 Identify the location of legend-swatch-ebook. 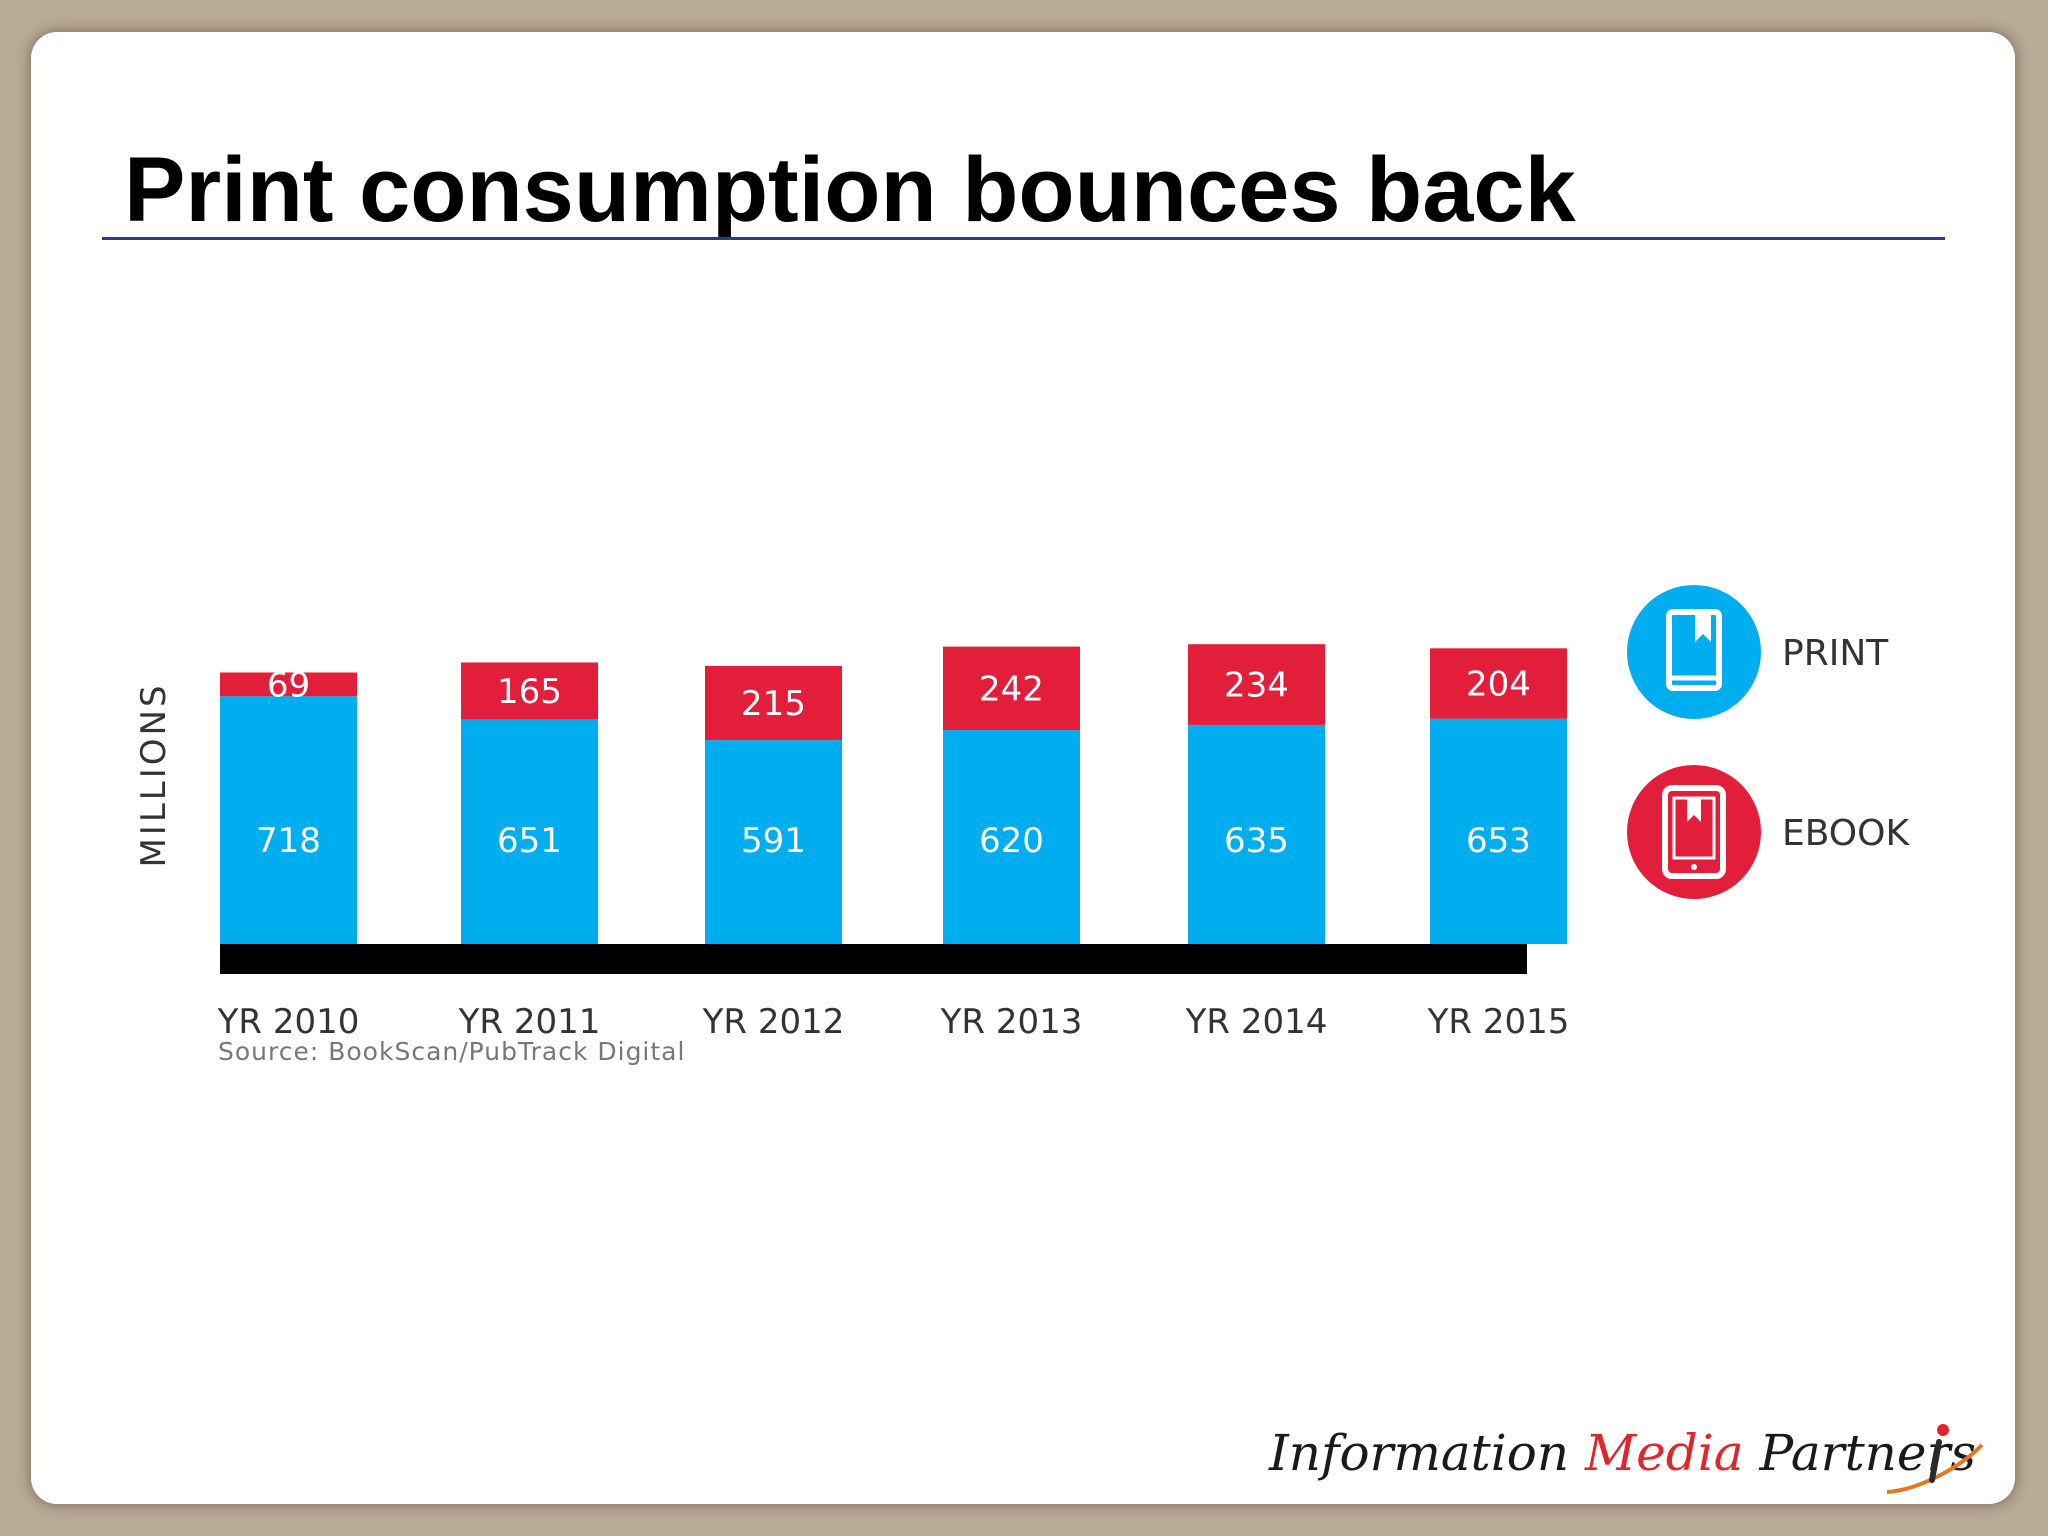
(1694, 832).